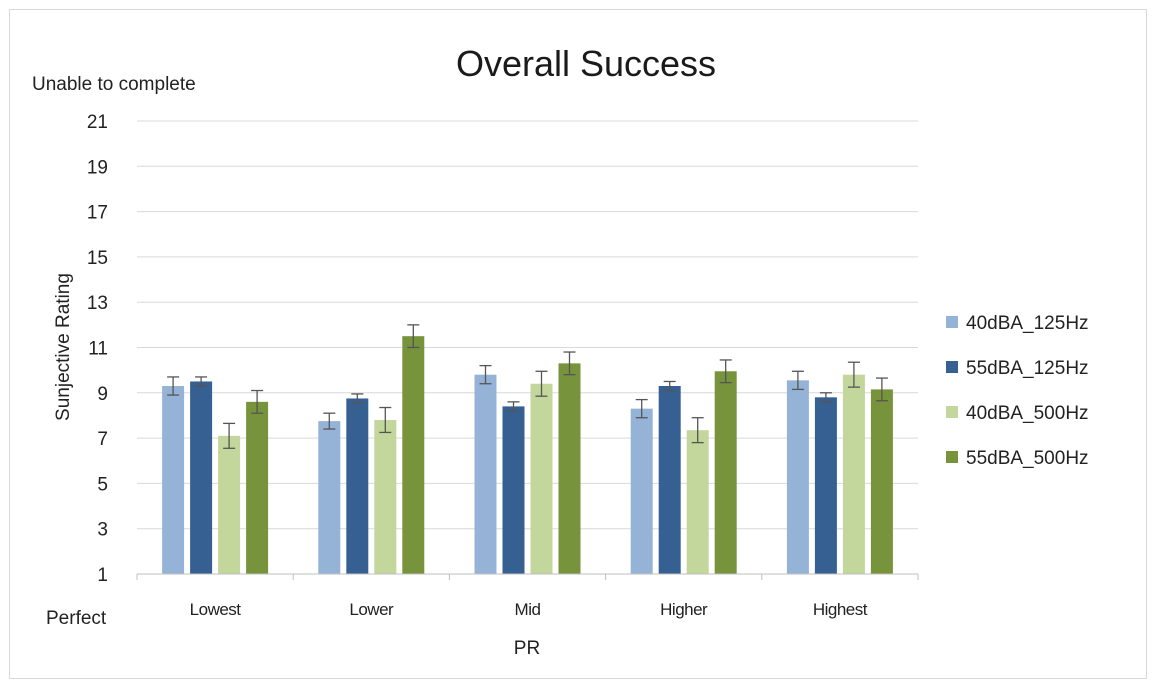  Describe the element at coordinates (528, 609) in the screenshot. I see `category-label: Mid` at that location.